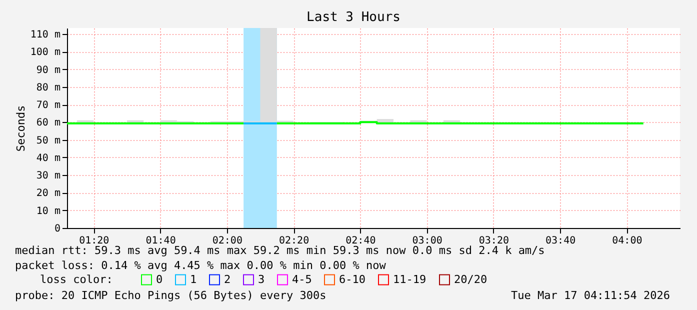 The width and height of the screenshot is (697, 310). Describe the element at coordinates (427, 241) in the screenshot. I see `x-tick-label: 03:00` at that location.